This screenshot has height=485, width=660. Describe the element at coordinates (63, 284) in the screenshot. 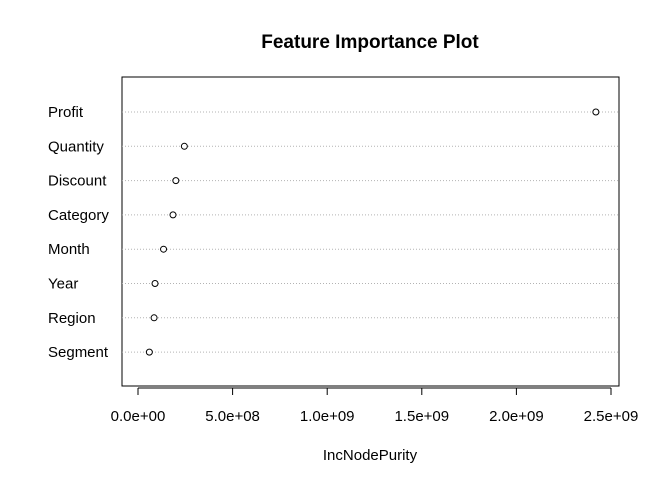

I see `category-label: Year` at that location.